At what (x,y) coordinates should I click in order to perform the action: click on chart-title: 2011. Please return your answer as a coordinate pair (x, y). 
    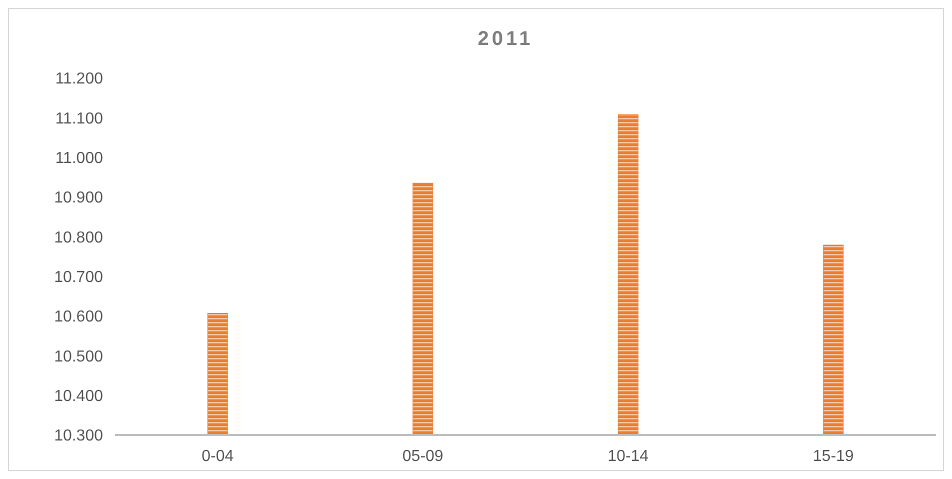
    Looking at the image, I should click on (506, 39).